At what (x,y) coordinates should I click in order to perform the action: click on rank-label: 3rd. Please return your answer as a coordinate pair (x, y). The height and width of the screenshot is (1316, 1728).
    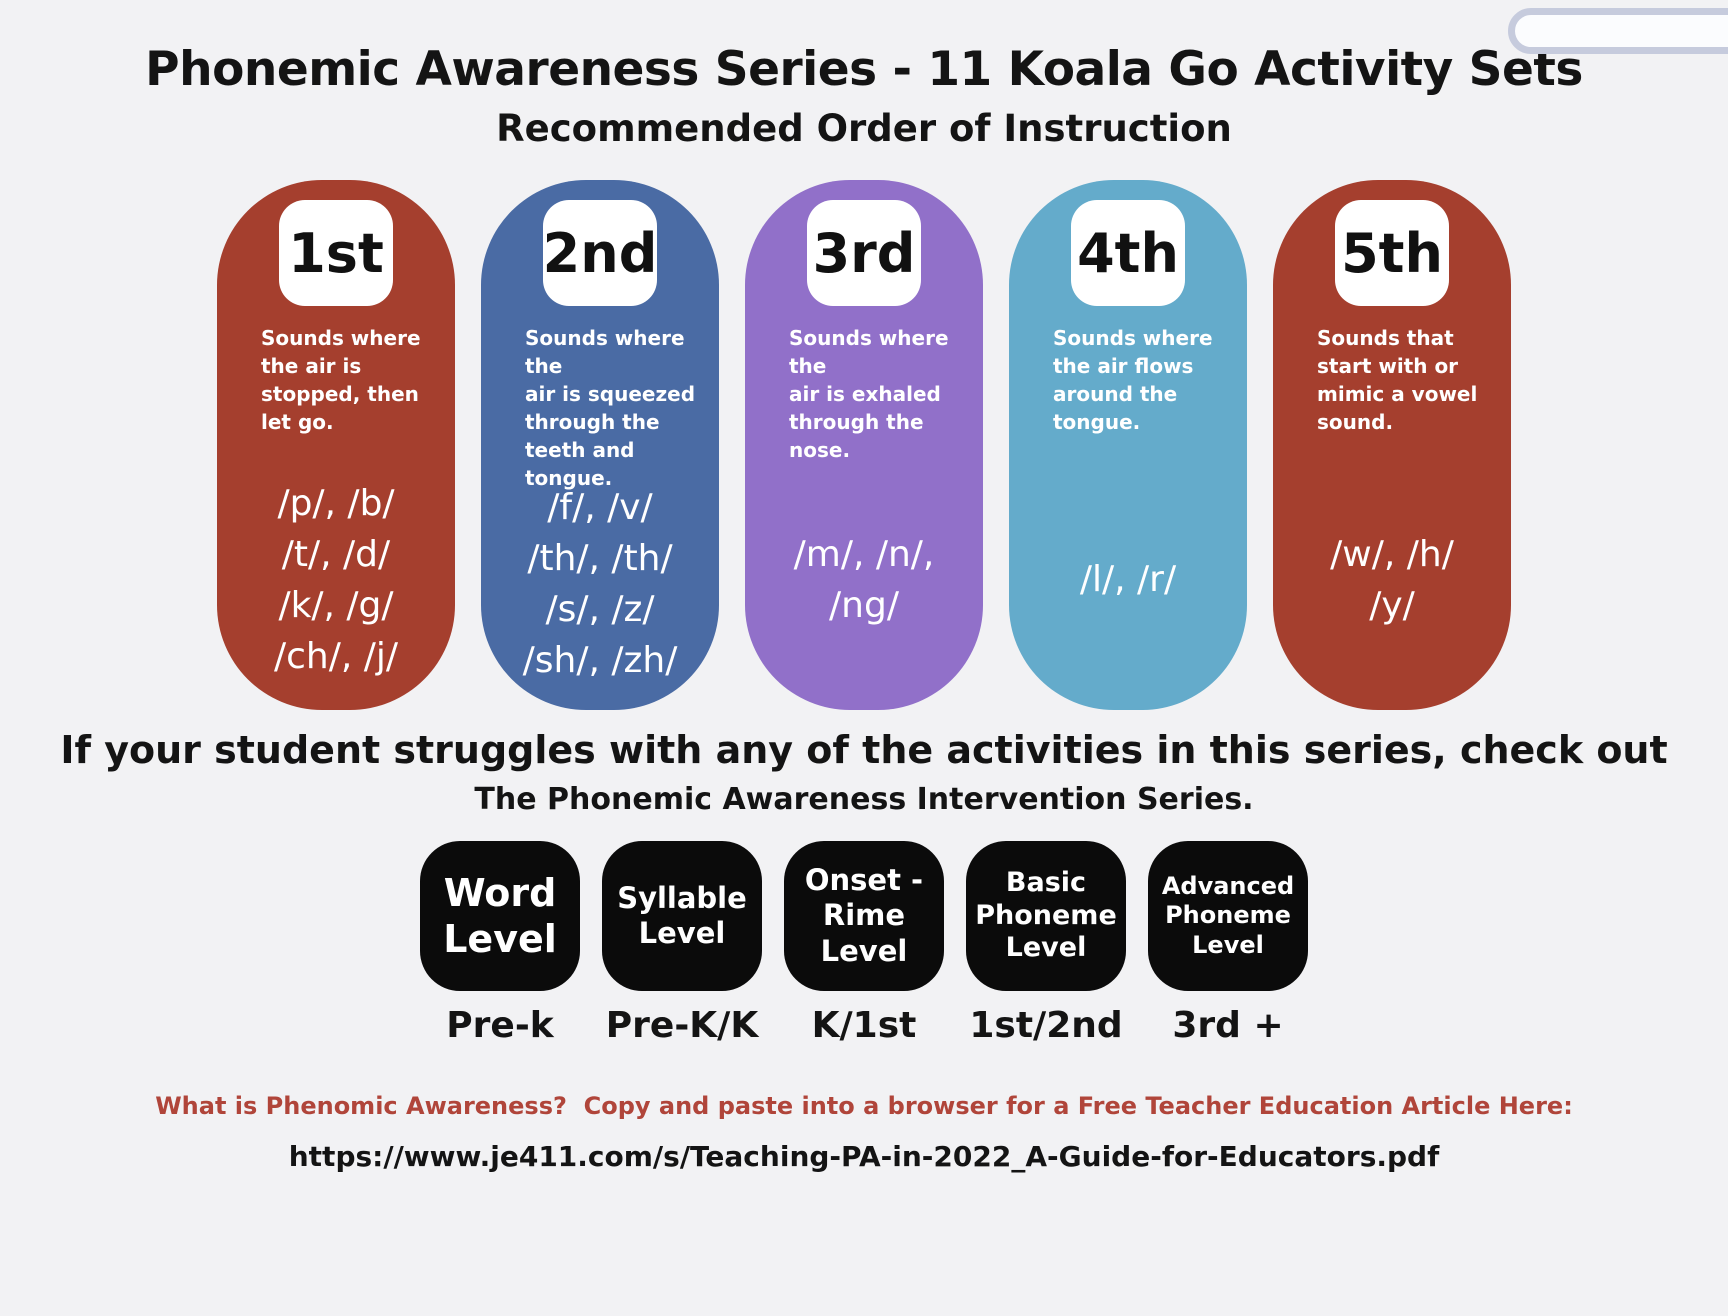
    Looking at the image, I should click on (864, 253).